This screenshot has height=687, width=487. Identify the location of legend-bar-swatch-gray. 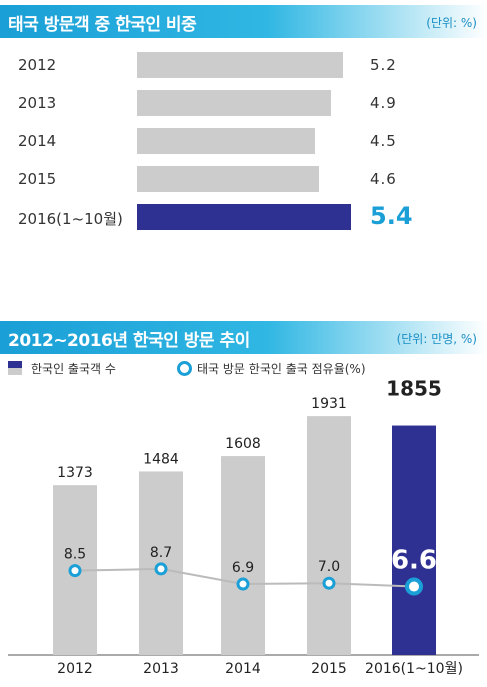
(15, 371).